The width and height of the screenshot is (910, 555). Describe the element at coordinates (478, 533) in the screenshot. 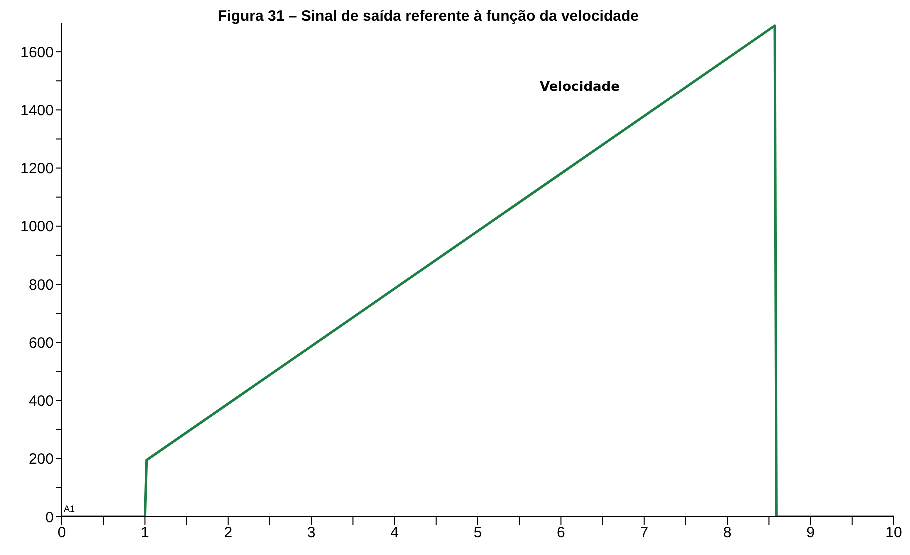

I see `x-tick-label: 5` at that location.